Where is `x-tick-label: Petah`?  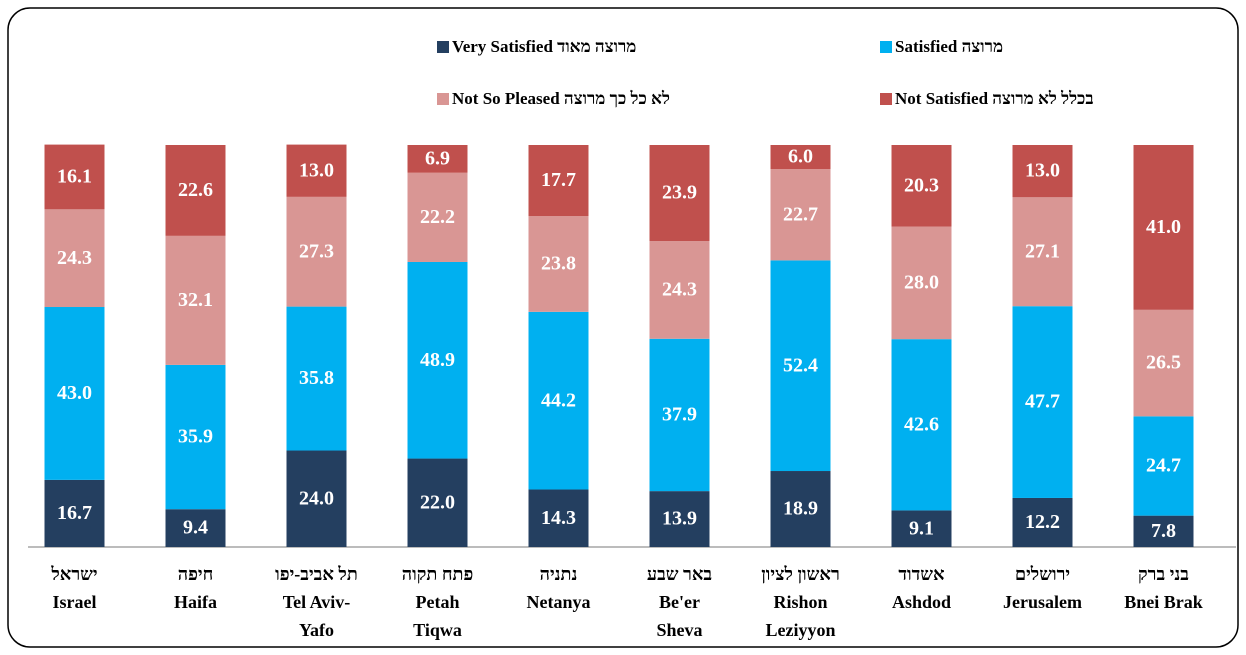
x-tick-label: Petah is located at coordinates (438, 602).